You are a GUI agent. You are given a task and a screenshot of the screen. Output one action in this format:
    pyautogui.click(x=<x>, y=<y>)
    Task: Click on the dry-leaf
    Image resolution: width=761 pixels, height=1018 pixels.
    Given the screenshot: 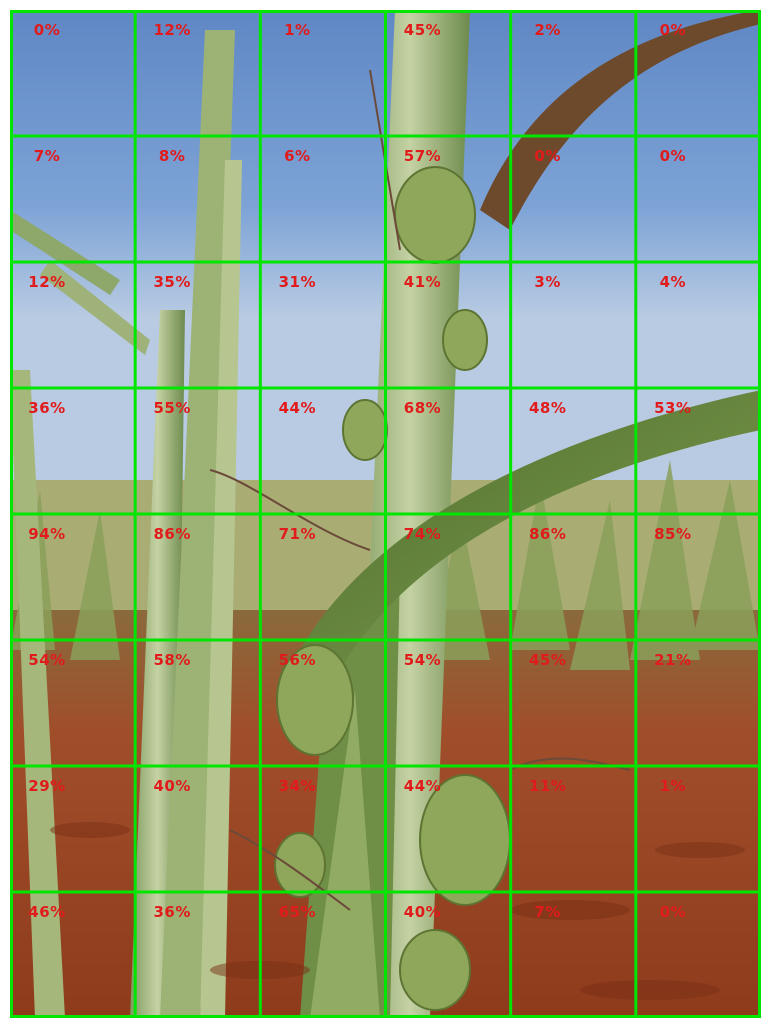 What is the action you would take?
    pyautogui.click(x=620, y=120)
    